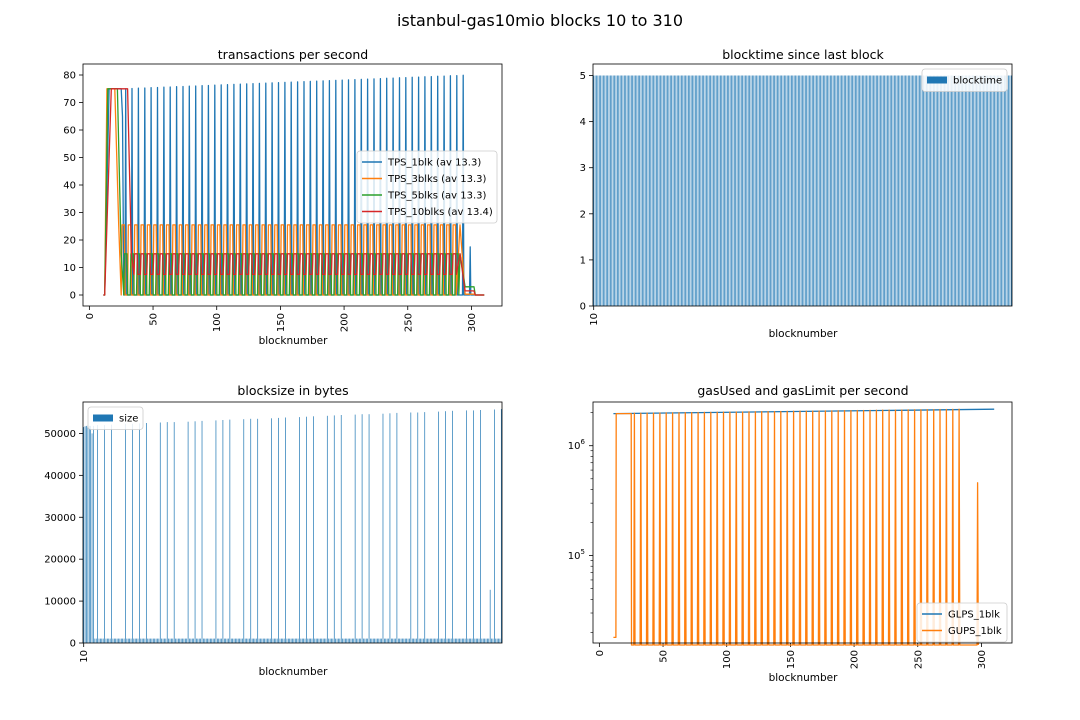 This screenshot has width=1080, height=720. Describe the element at coordinates (664, 656) in the screenshot. I see `gasps-xtick-label: 50` at that location.